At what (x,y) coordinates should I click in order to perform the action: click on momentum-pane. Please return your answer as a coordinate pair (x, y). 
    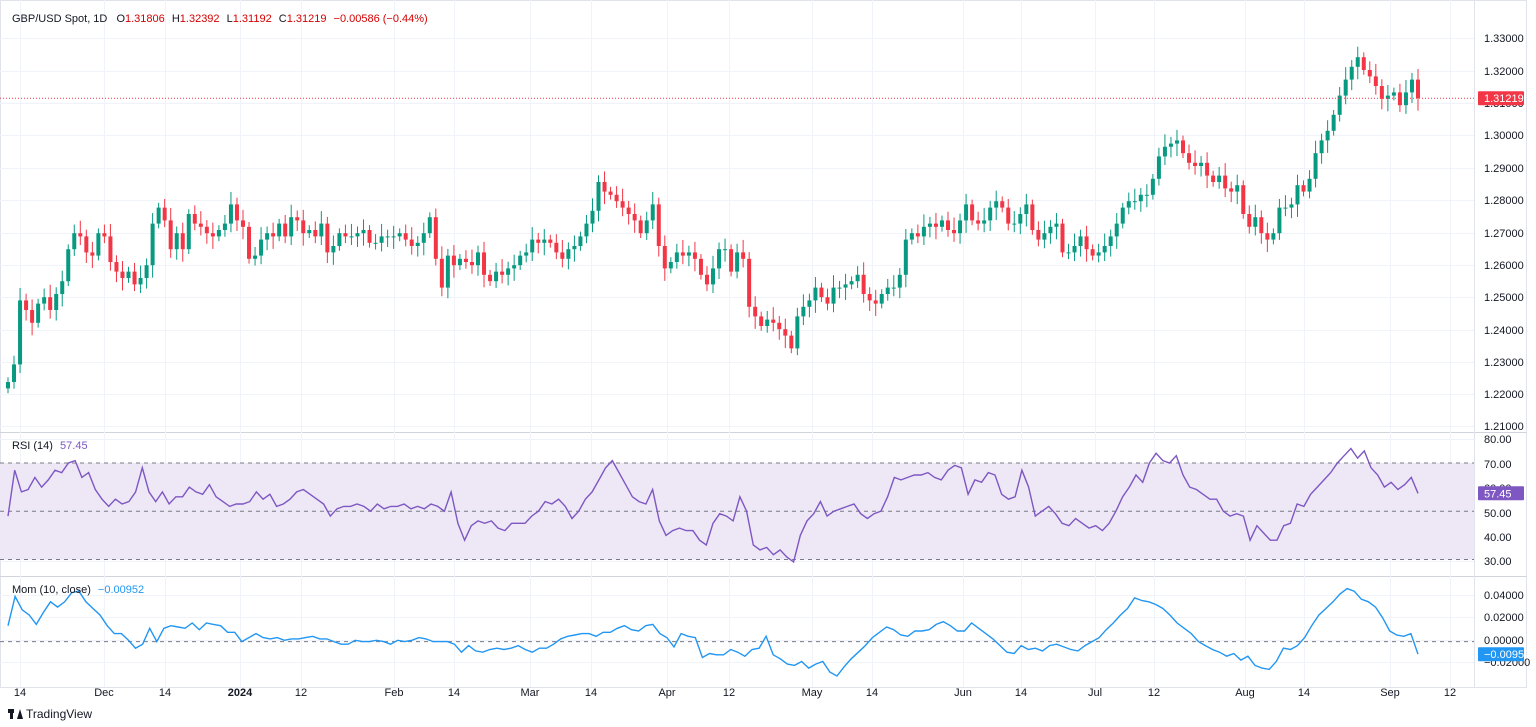
    Looking at the image, I should click on (737, 632).